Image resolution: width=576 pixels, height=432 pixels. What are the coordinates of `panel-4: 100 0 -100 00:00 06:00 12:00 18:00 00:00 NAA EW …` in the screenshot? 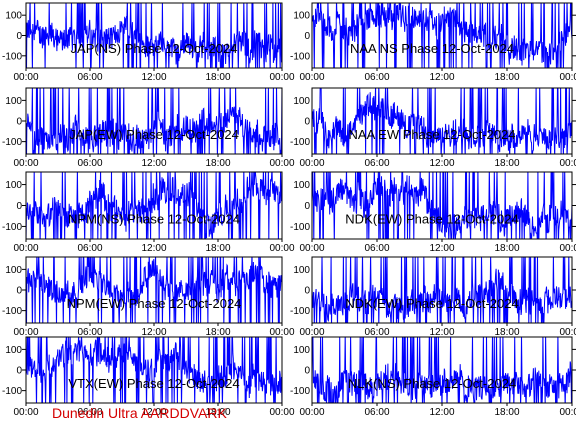 It's located at (433, 128).